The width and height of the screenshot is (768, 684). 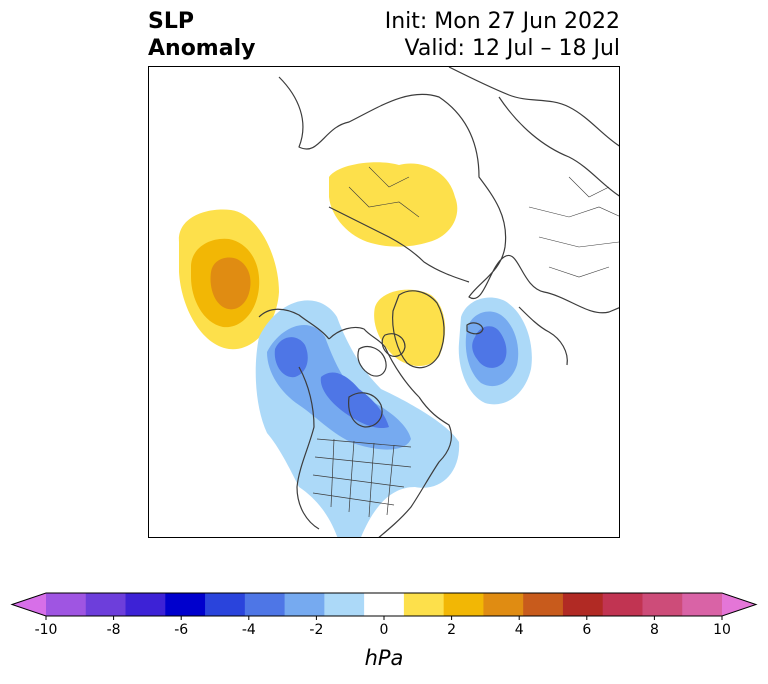 What do you see at coordinates (451, 630) in the screenshot?
I see `colorbar-tick-label: 2` at bounding box center [451, 630].